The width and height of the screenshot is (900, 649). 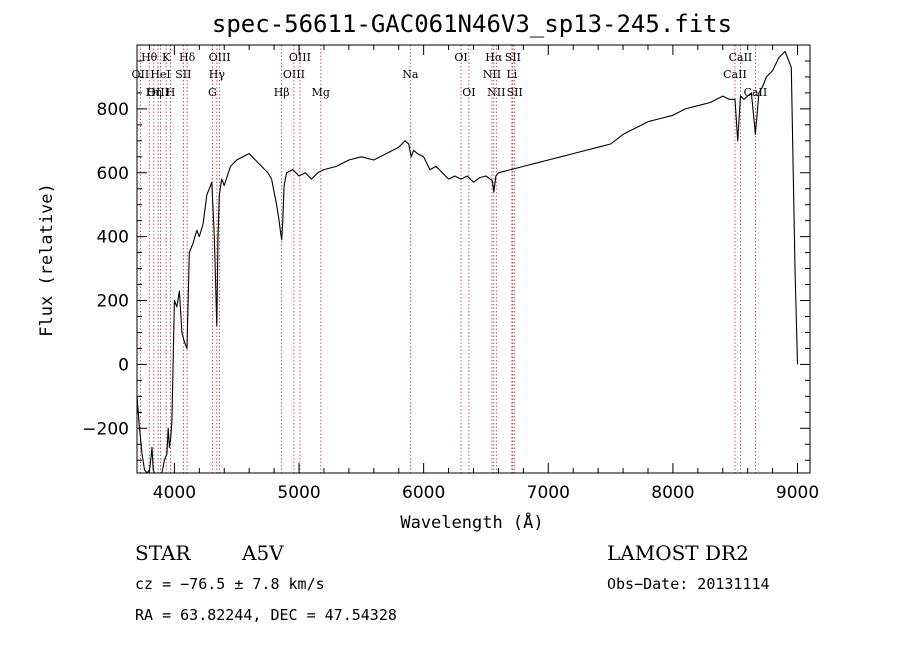 I want to click on line-label: Hγ, so click(x=217, y=74).